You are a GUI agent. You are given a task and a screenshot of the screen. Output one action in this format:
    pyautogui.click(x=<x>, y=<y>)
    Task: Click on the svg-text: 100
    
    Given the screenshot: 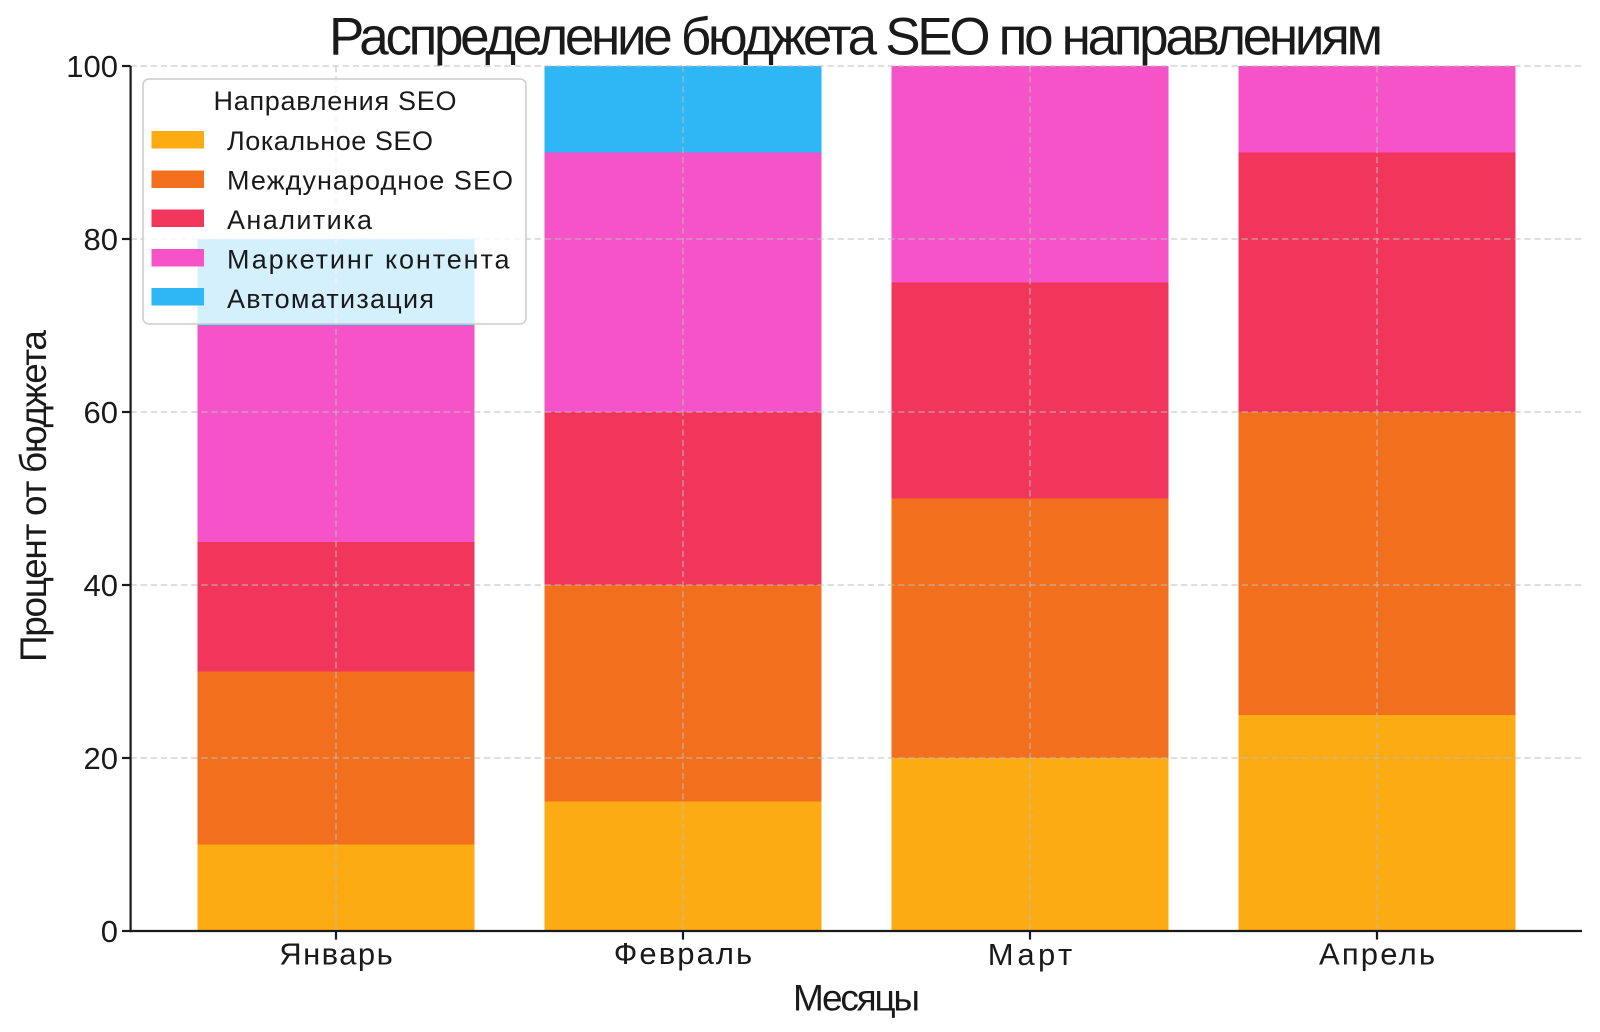 What is the action you would take?
    pyautogui.click(x=92, y=66)
    